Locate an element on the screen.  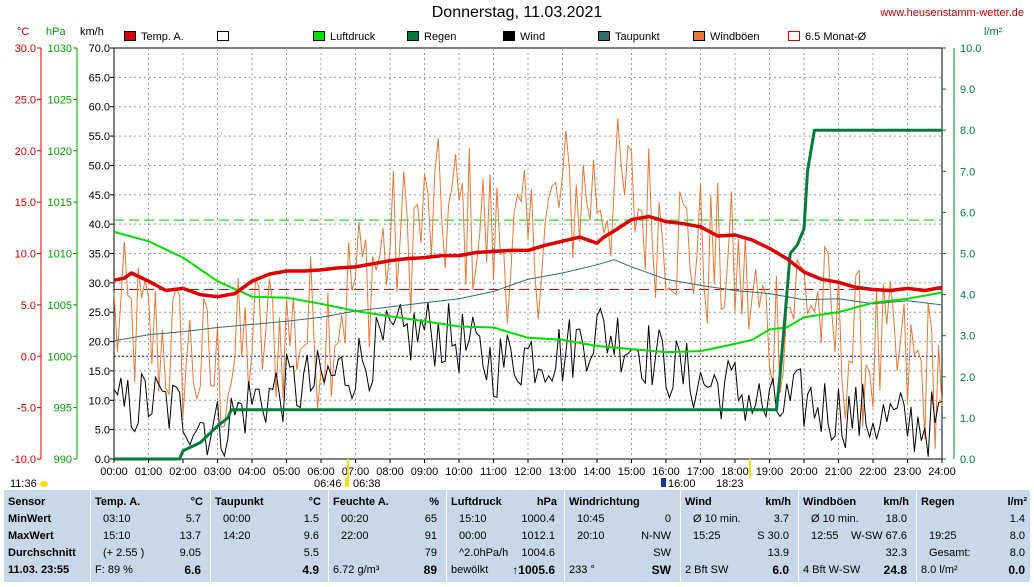
stats-unit: °C is located at coordinates (196, 502).